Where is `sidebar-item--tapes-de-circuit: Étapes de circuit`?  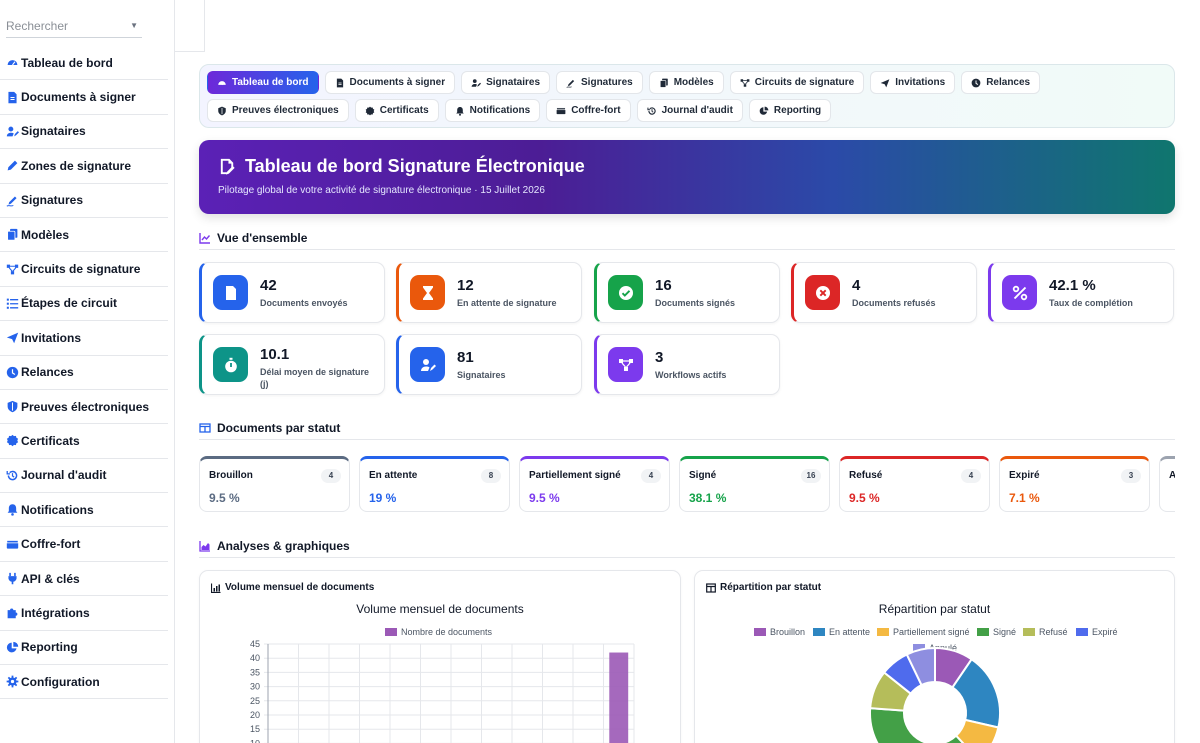 sidebar-item--tapes-de-circuit: Étapes de circuit is located at coordinates (84, 304).